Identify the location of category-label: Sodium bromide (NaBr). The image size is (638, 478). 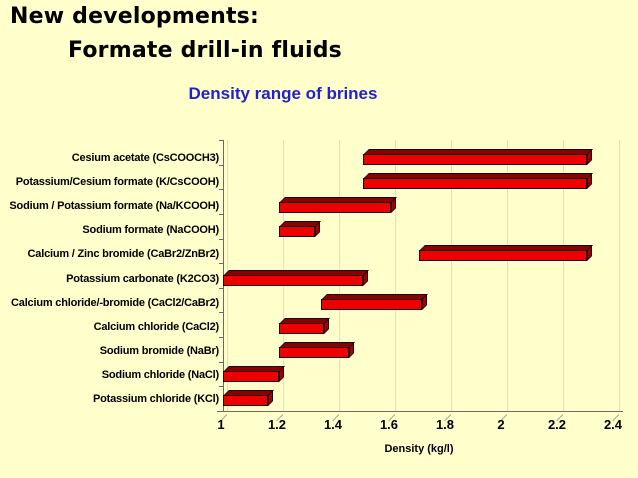
(159, 350).